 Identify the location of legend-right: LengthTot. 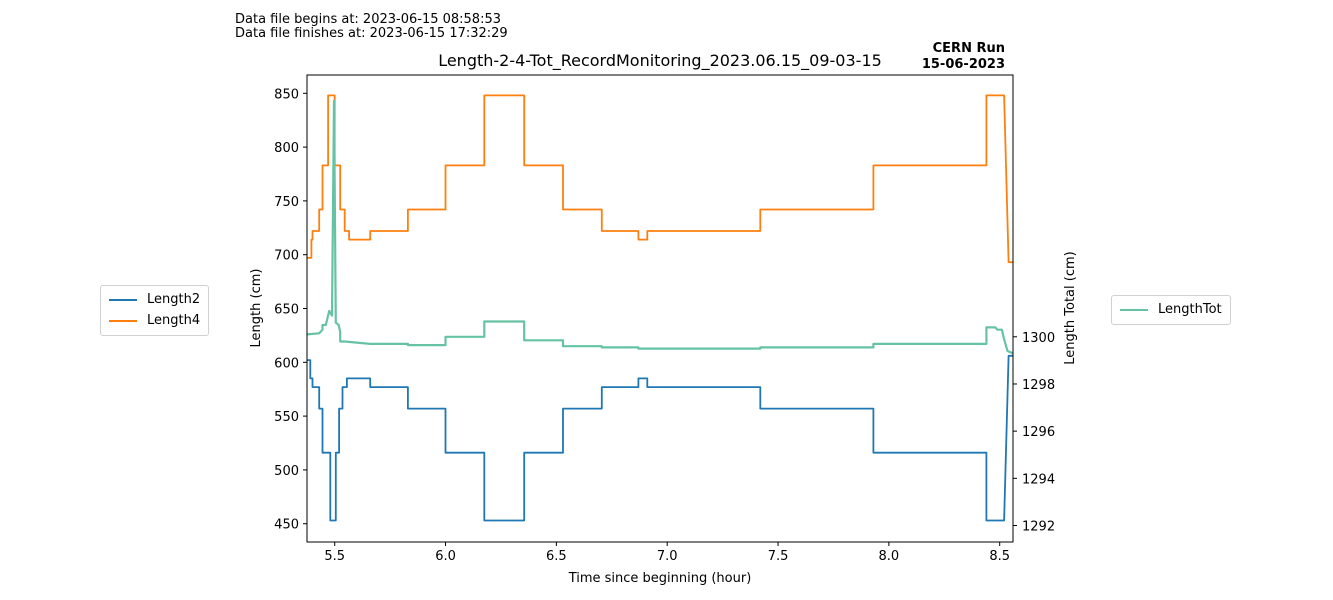
(1171, 310).